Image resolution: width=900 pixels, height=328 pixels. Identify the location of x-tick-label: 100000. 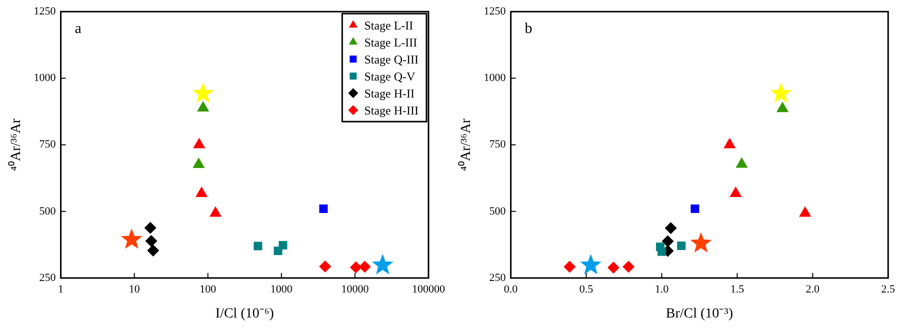
(429, 289).